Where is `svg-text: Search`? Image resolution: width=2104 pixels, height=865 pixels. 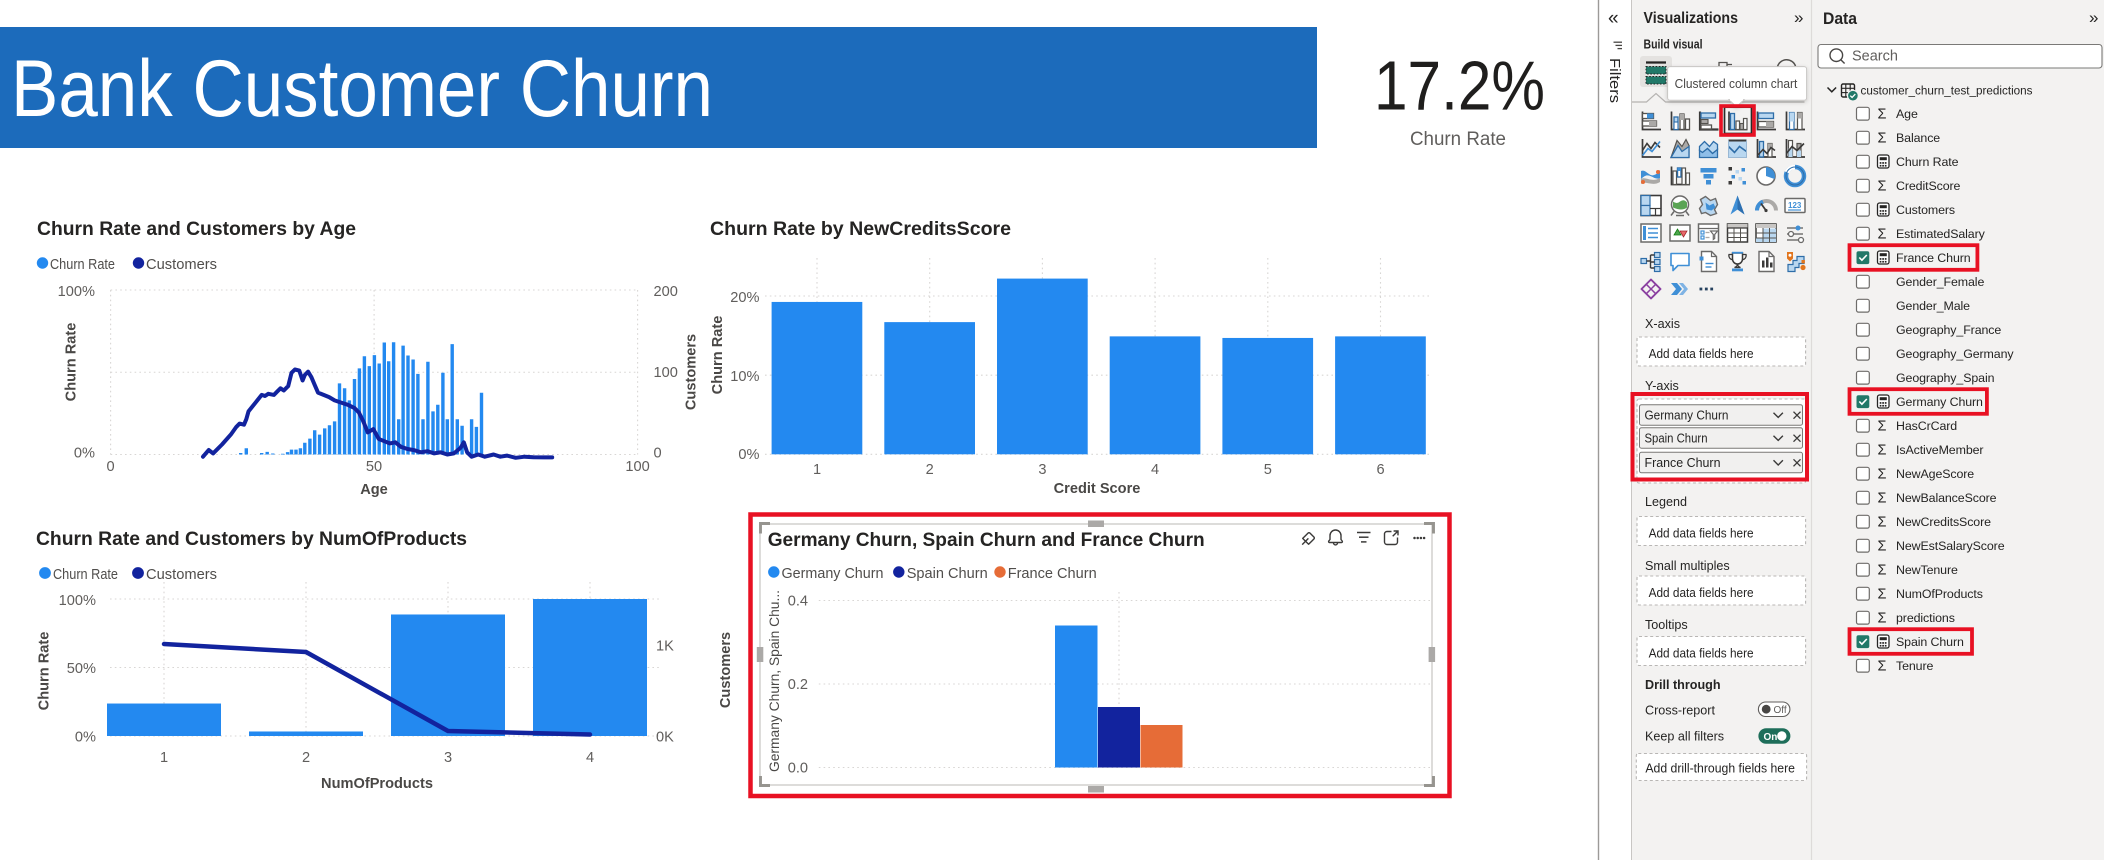
svg-text: Search is located at coordinates (1875, 57).